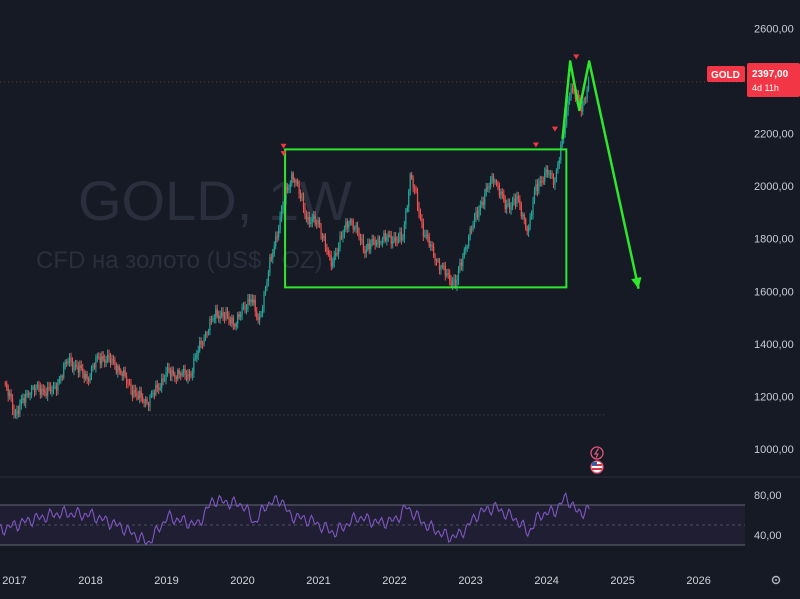  What do you see at coordinates (776, 580) in the screenshot?
I see `settings-gear-icon` at bounding box center [776, 580].